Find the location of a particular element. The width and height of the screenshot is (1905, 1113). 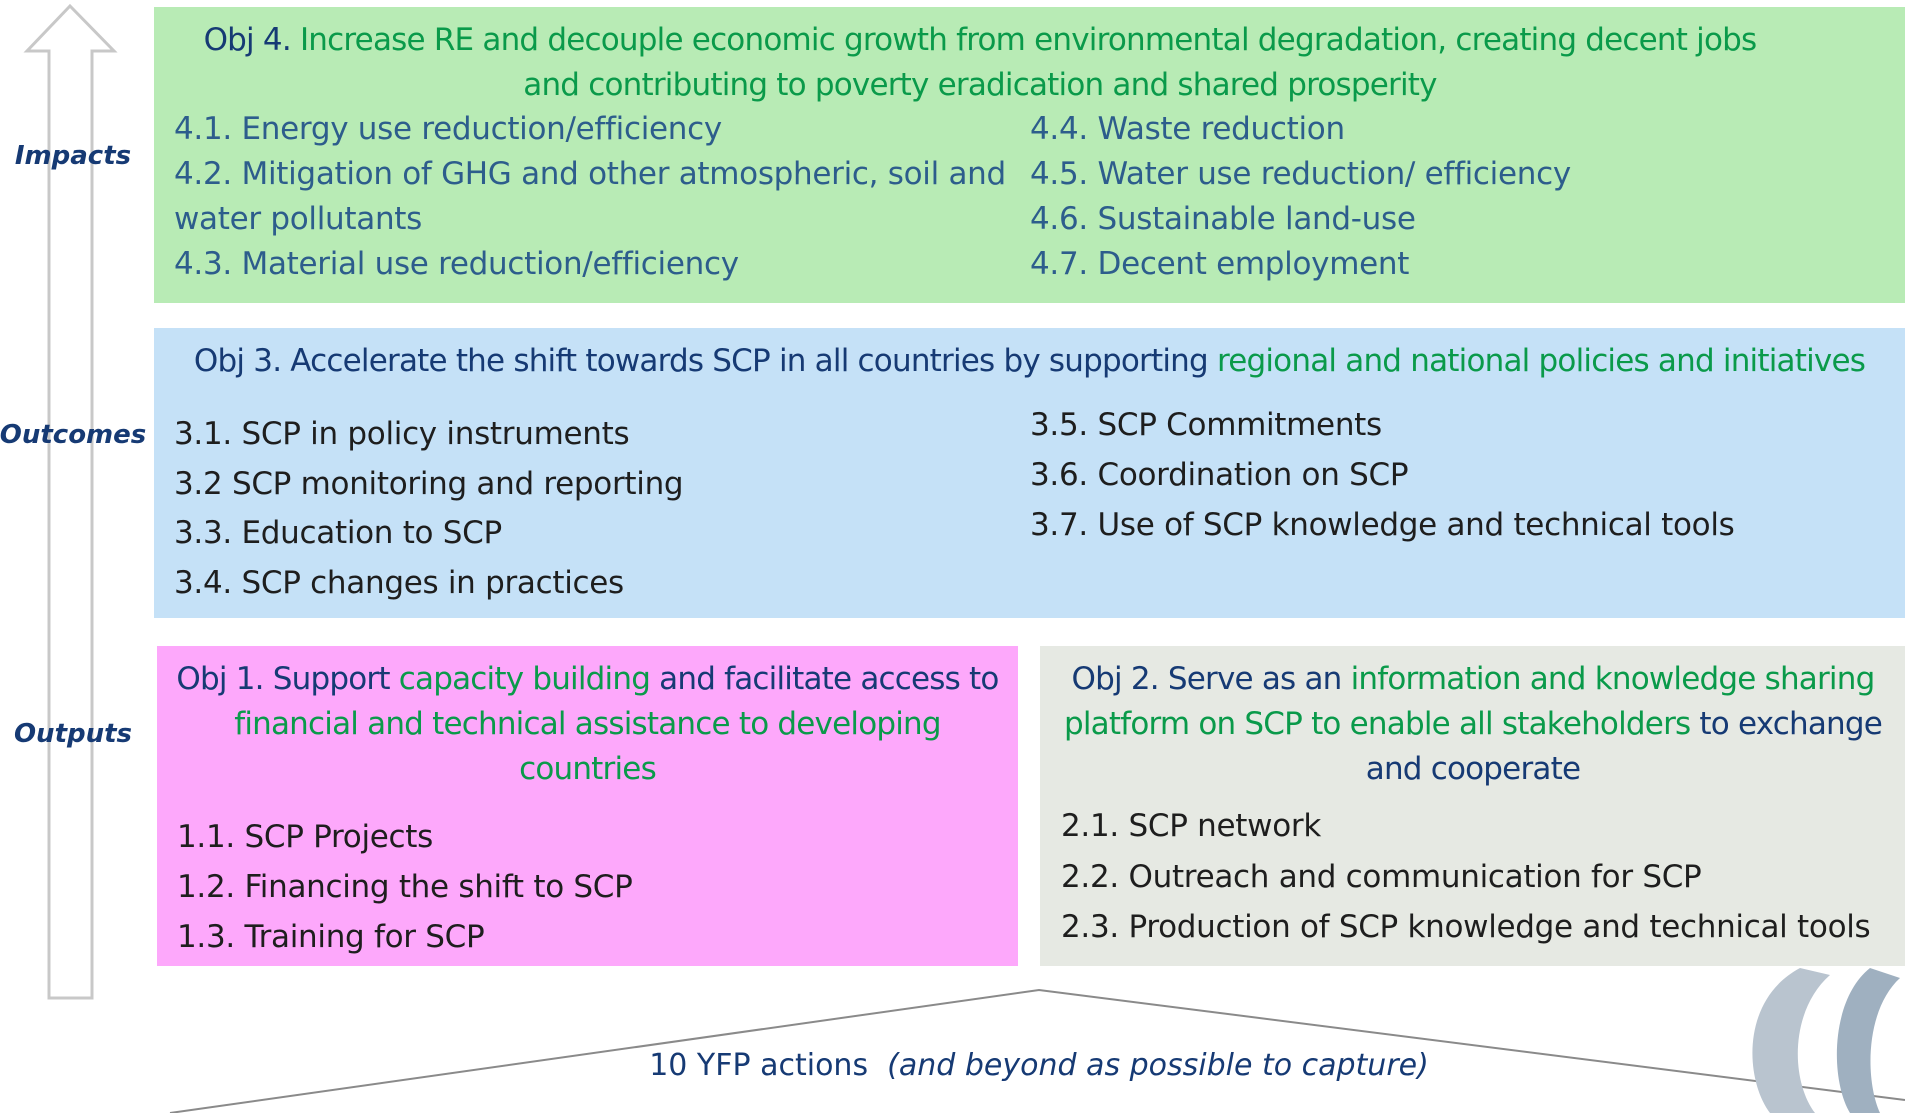

footer-text: 10 YFP actions is located at coordinates (759, 1065).